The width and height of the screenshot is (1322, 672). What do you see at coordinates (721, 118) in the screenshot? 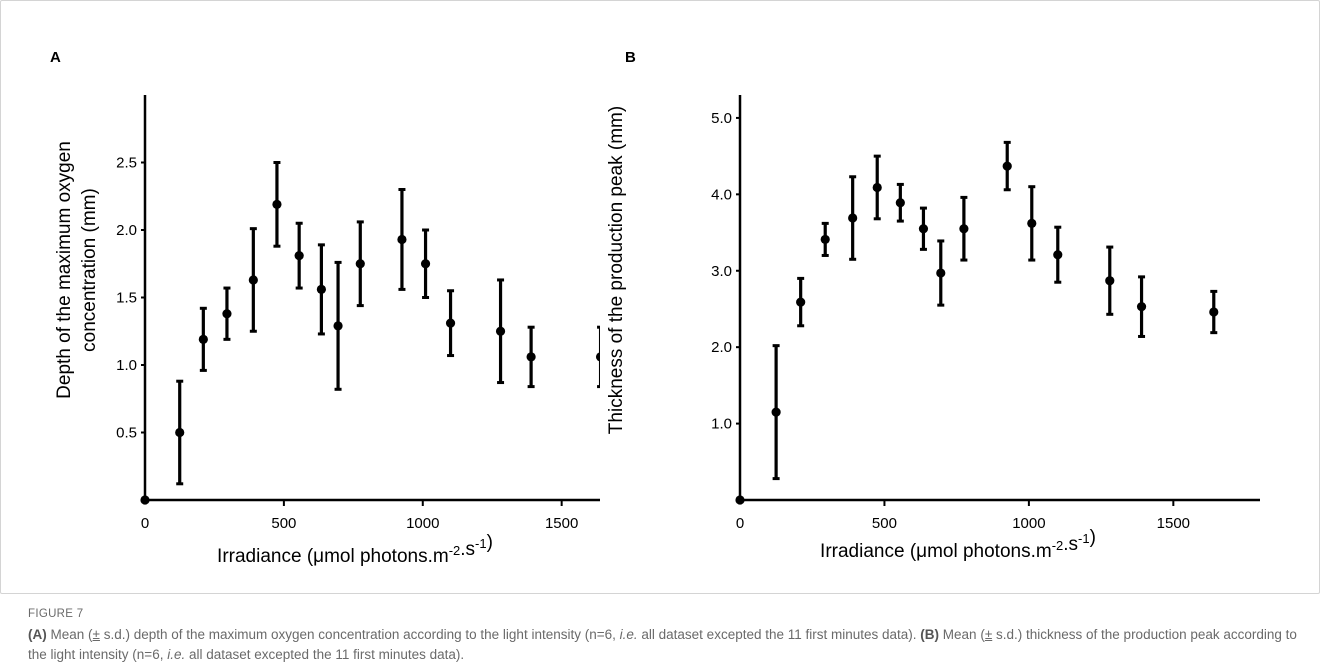
I see `y-tick-label: 5.0` at bounding box center [721, 118].